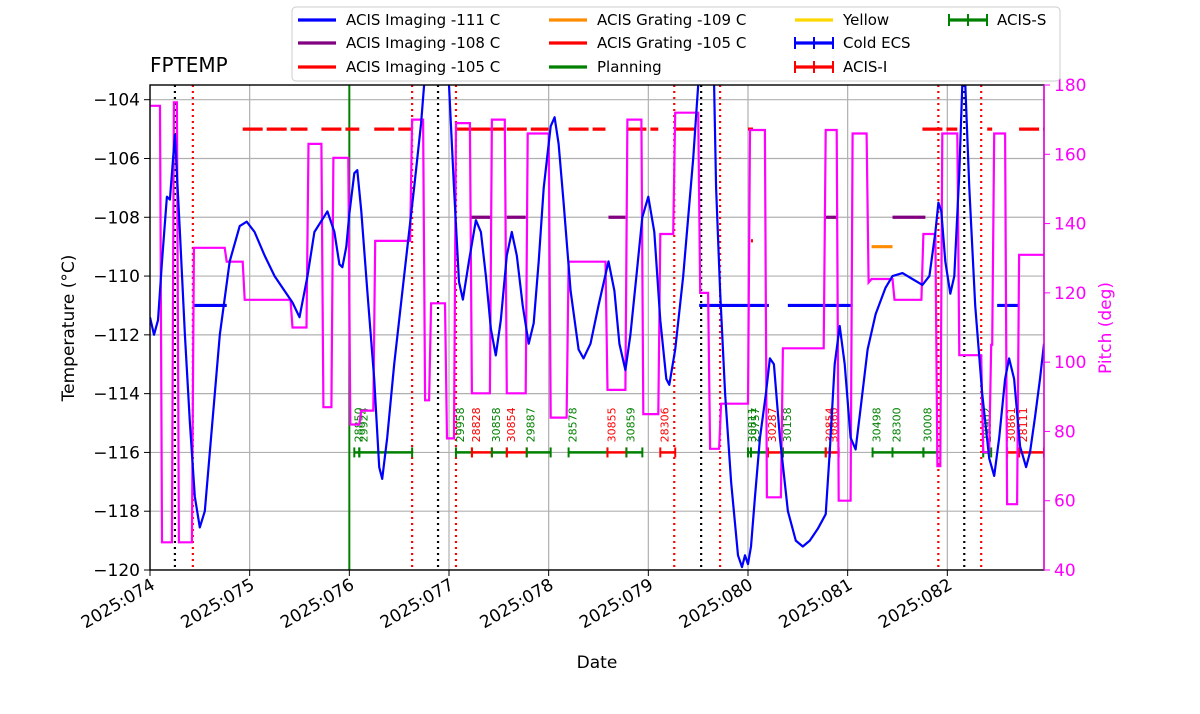 This screenshot has height=714, width=1200. I want to click on chart-title: FPTEMP, so click(189, 65).